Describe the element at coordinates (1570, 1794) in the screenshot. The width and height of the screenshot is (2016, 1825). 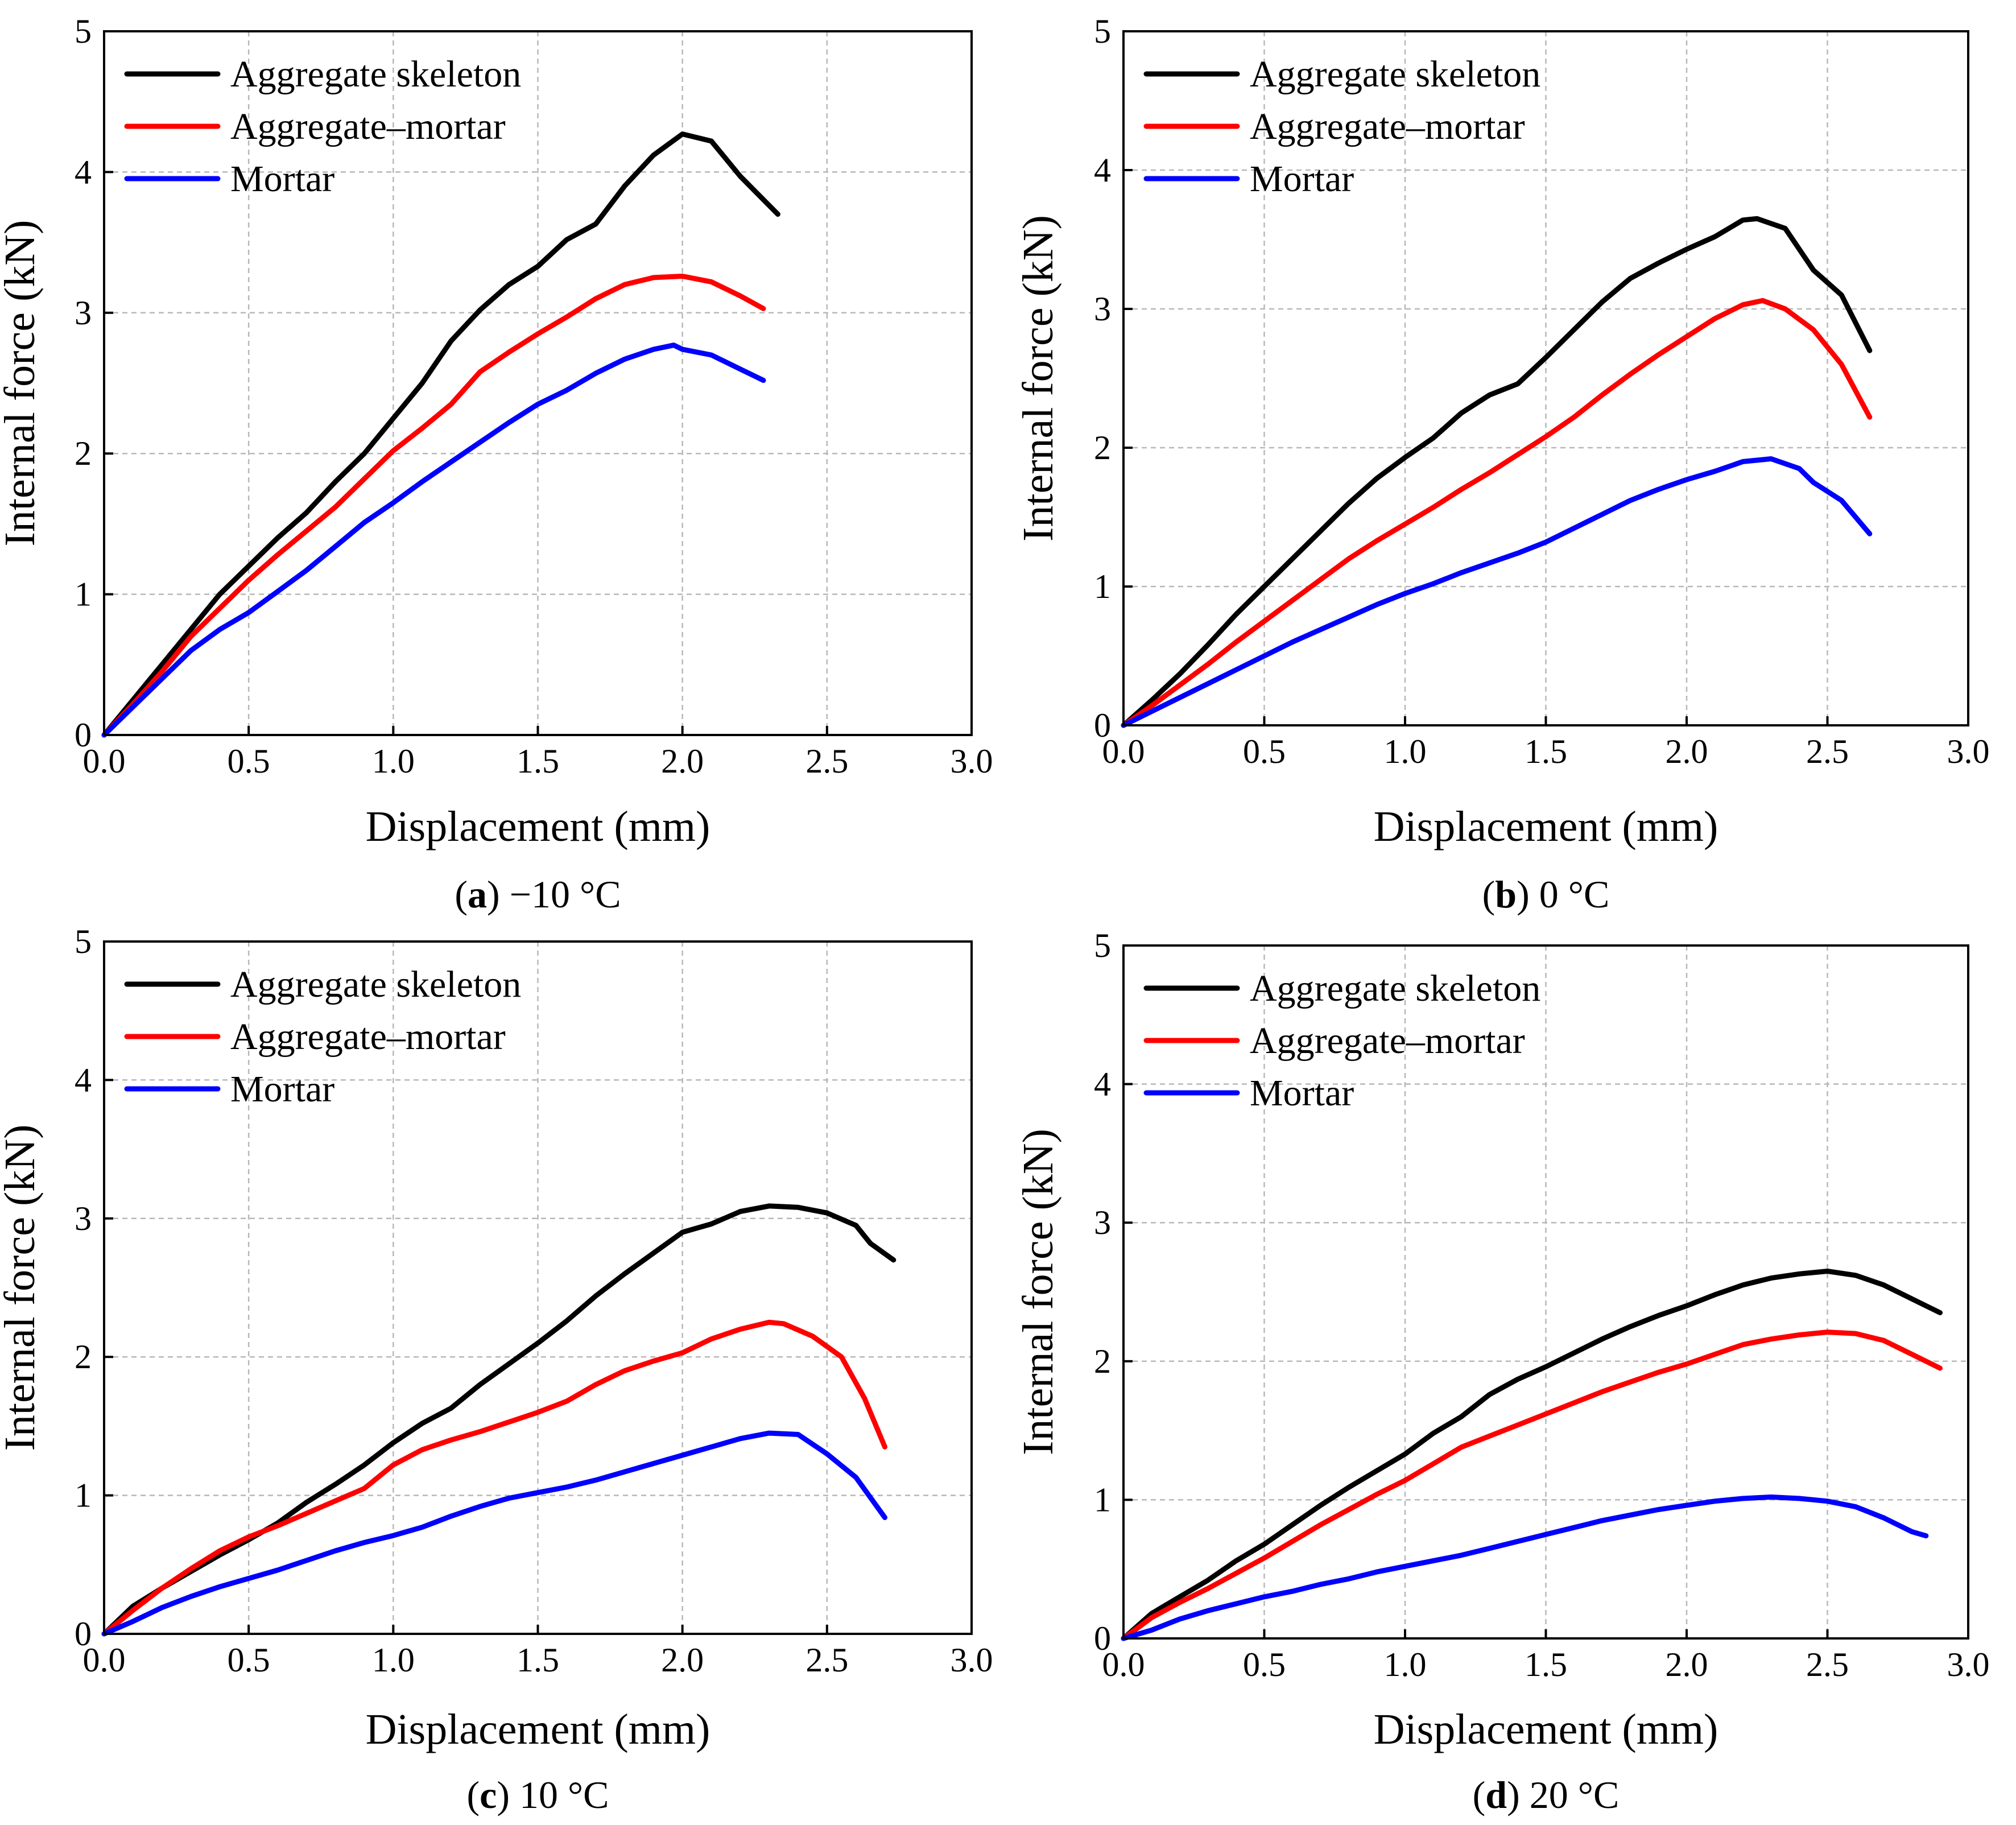
I see `caption-temperature: 20 °C` at that location.